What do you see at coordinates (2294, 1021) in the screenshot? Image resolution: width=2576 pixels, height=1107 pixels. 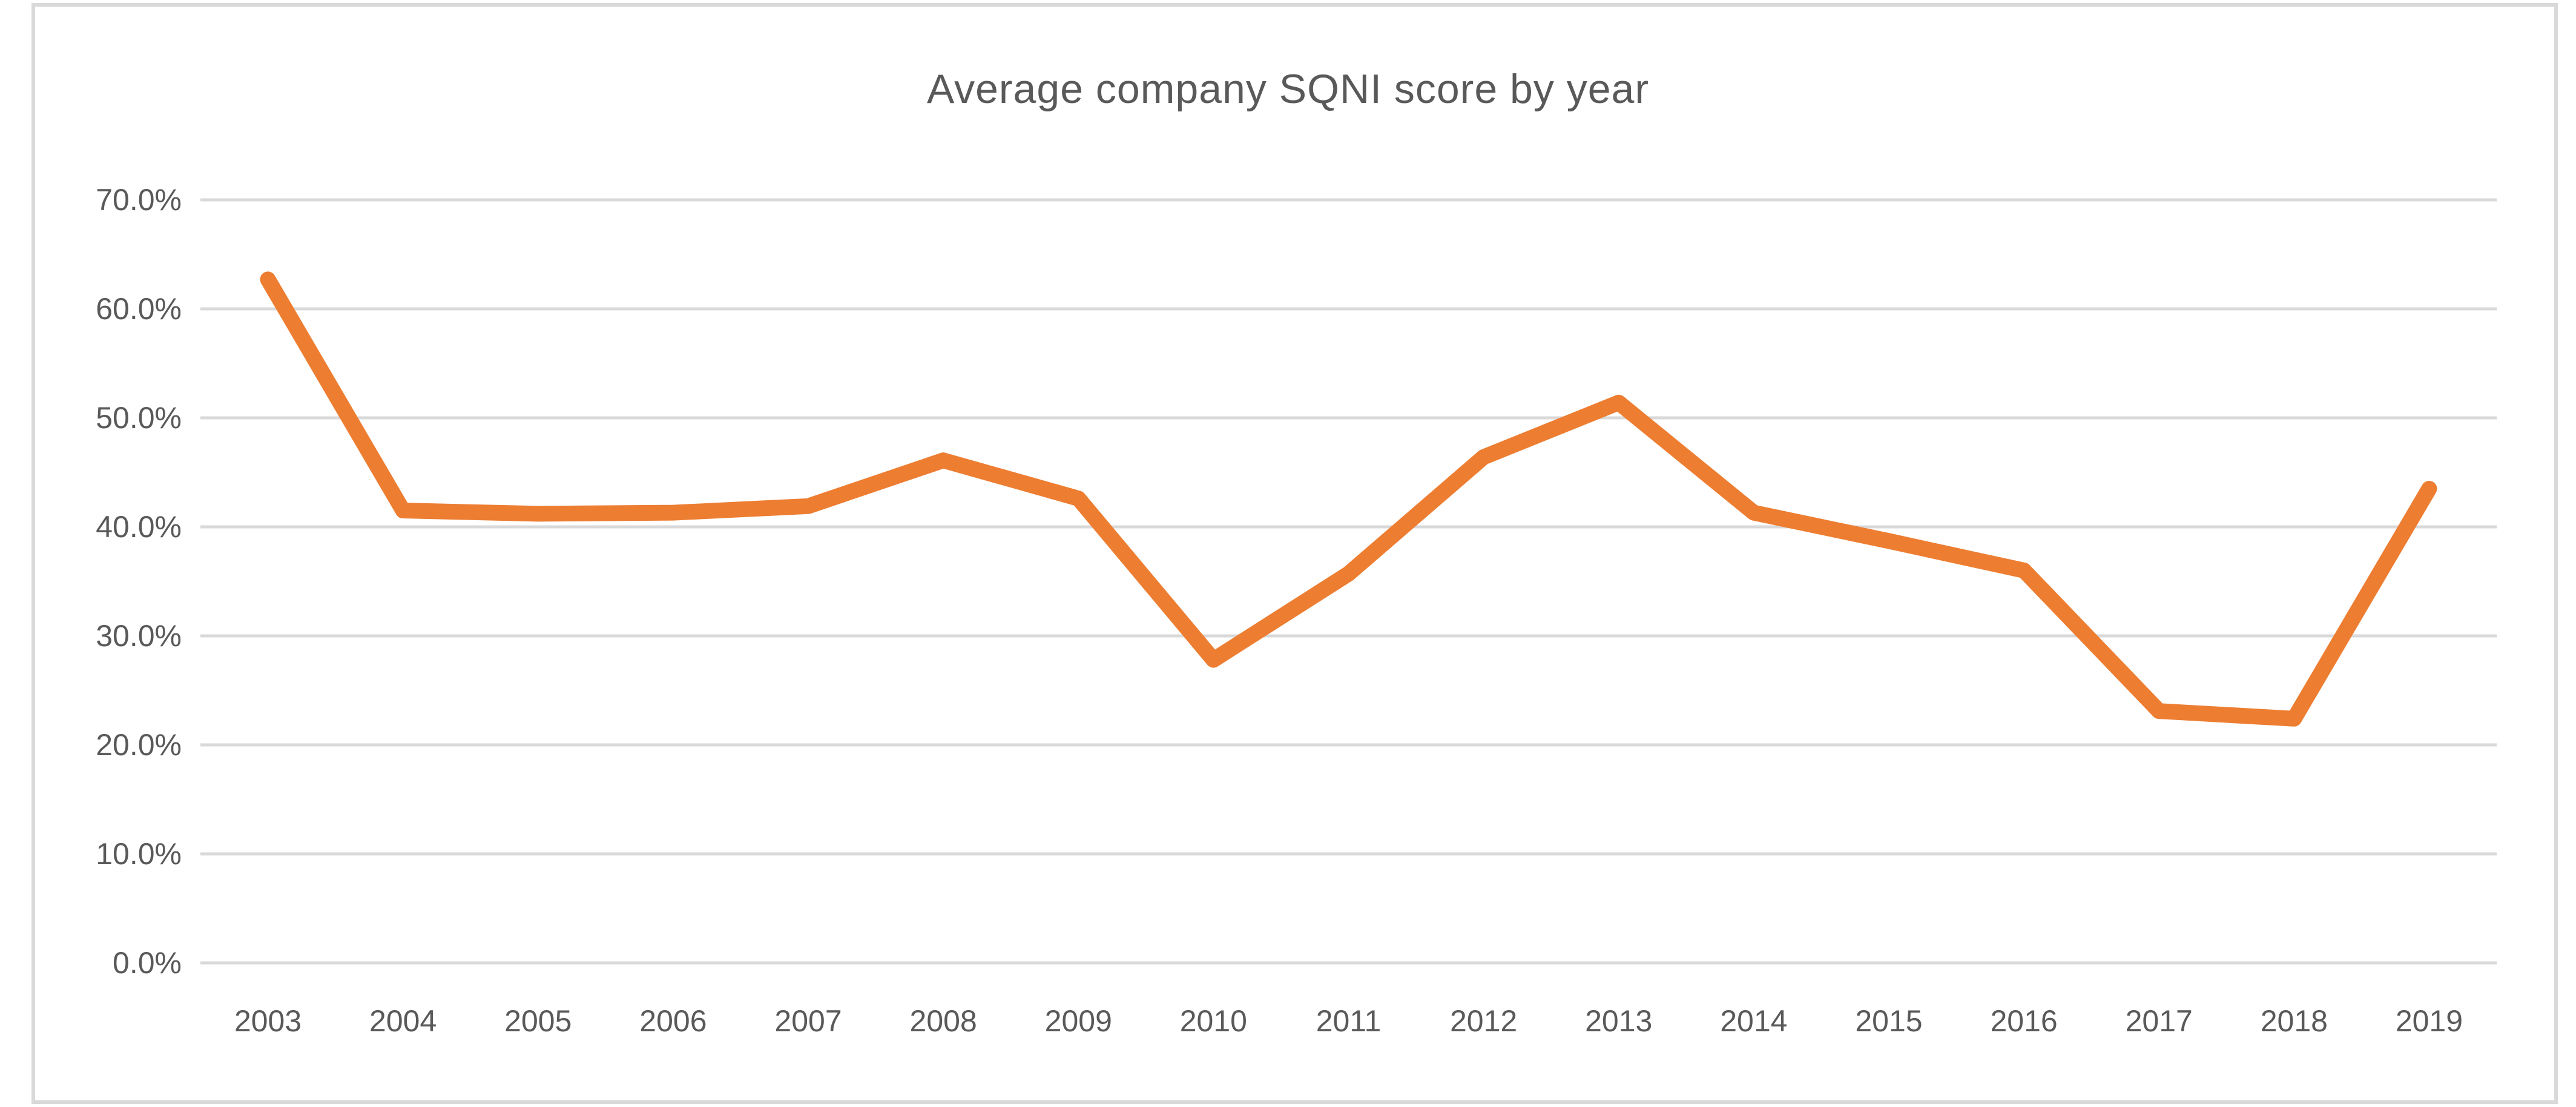 I see `x-axis-tick-label: 2018` at bounding box center [2294, 1021].